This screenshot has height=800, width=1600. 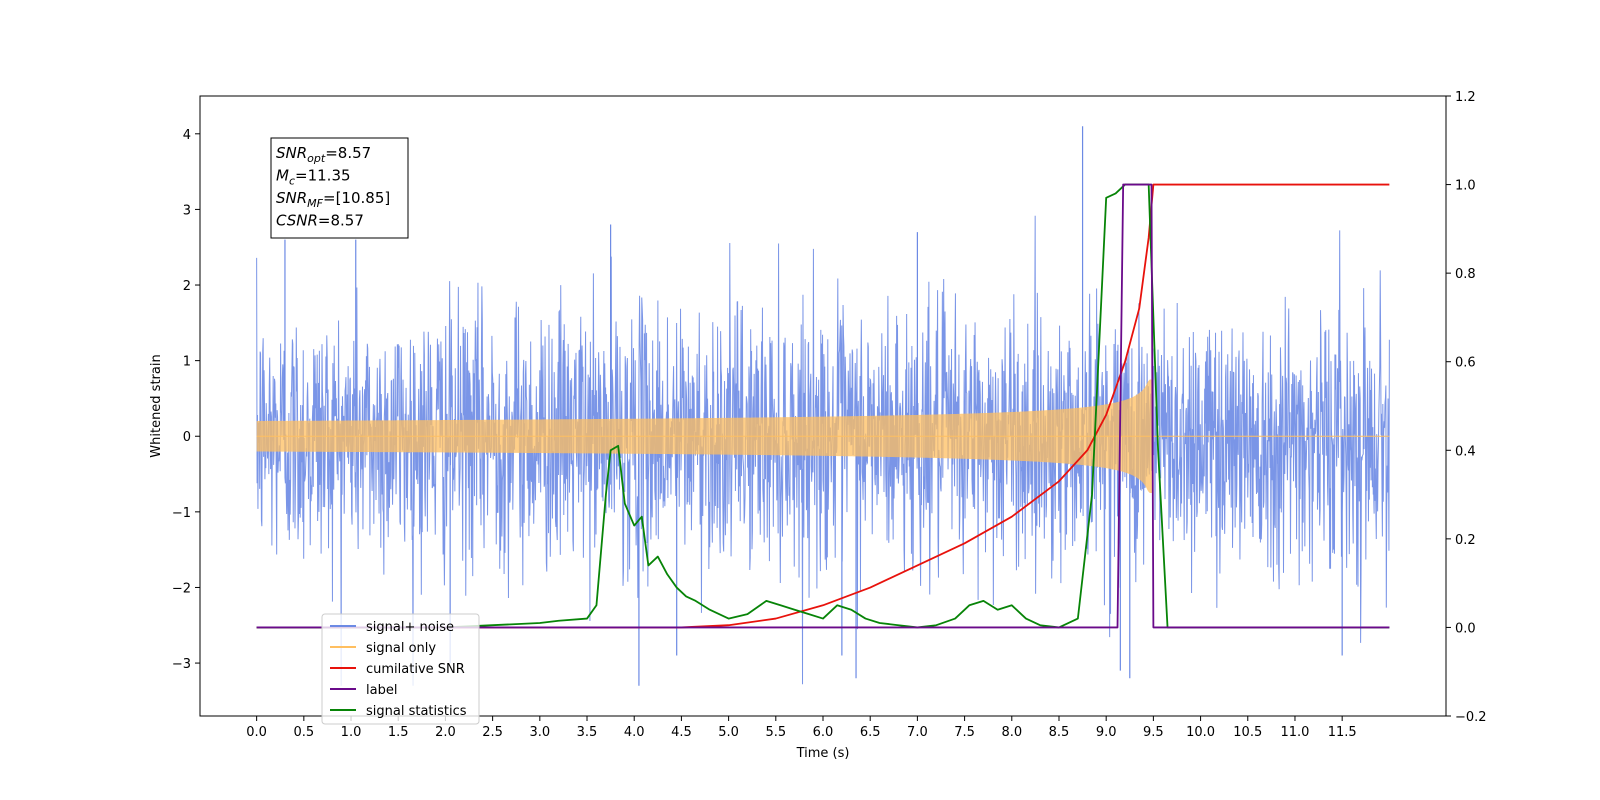 I want to click on x-tick-label: 10.0, so click(x=1200, y=732).